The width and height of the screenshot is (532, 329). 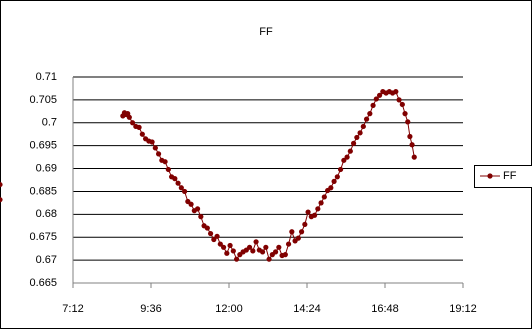 What do you see at coordinates (385, 309) in the screenshot?
I see `x-tick-label: 16:48` at bounding box center [385, 309].